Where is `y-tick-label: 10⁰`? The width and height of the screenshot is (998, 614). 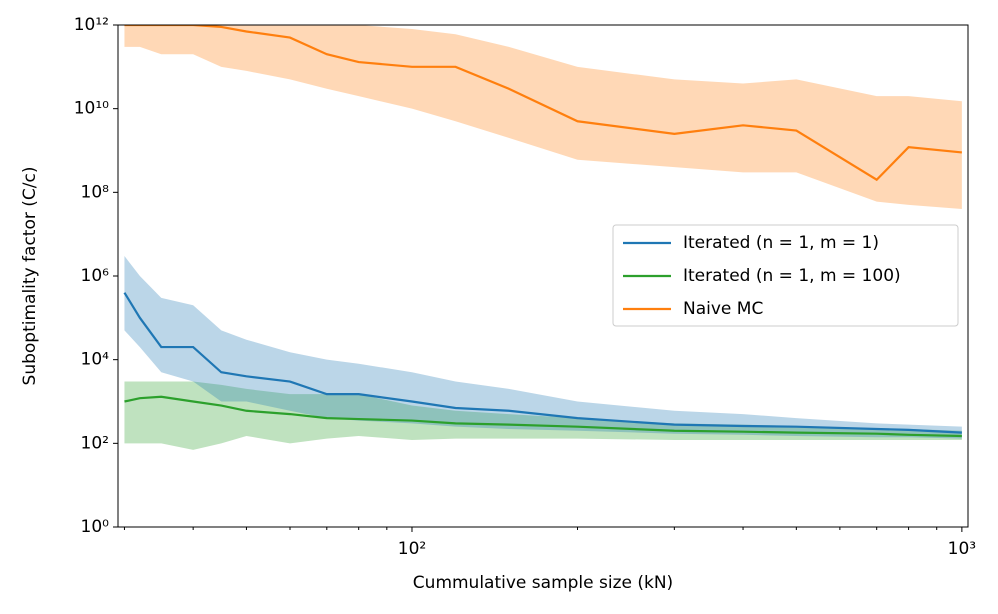
y-tick-label: 10⁰ is located at coordinates (95, 527).